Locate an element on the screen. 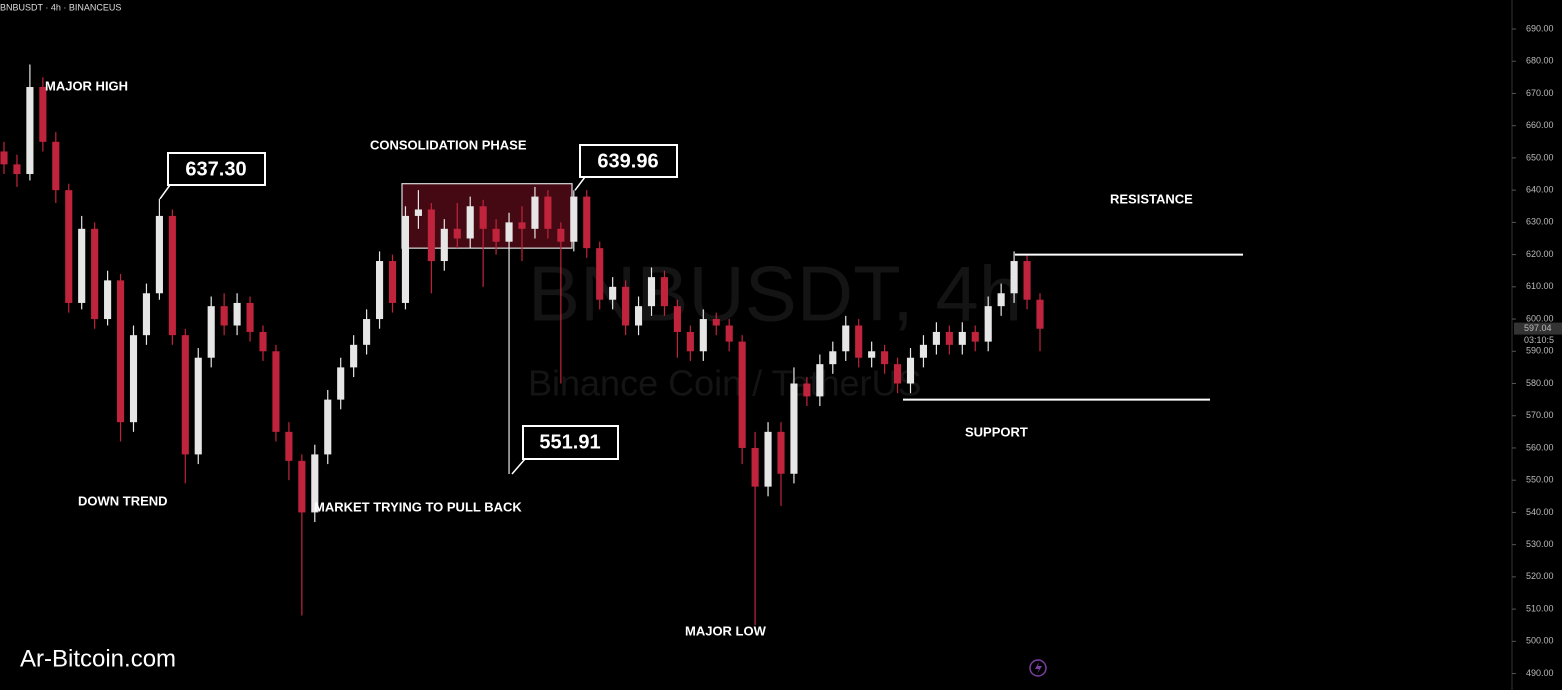 Image resolution: width=1562 pixels, height=690 pixels. support-label: SUPPORT is located at coordinates (996, 431).